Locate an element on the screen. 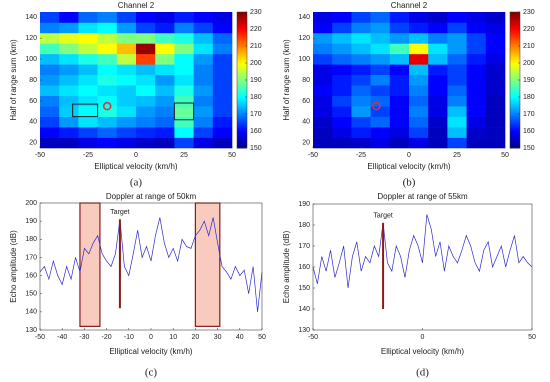 The width and height of the screenshot is (550, 382). x-tick-label: -30 is located at coordinates (84, 337).